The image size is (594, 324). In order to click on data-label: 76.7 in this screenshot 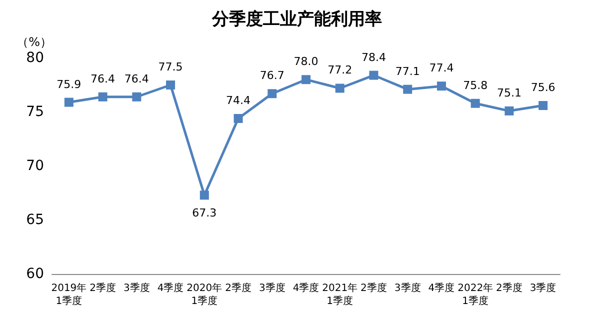, I will do `click(272, 75)`.